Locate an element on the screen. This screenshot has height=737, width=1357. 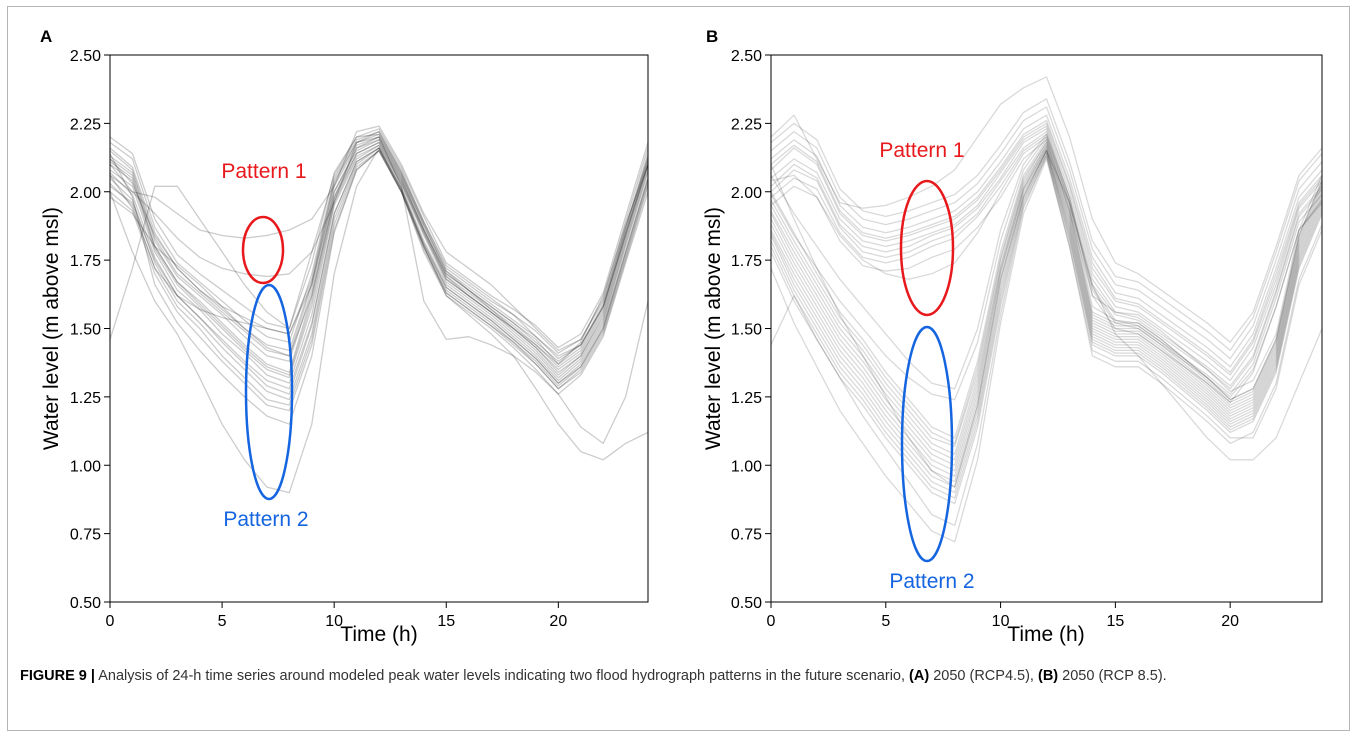
caption-text-3: 2050 (RCP 8.5). is located at coordinates (1114, 676).